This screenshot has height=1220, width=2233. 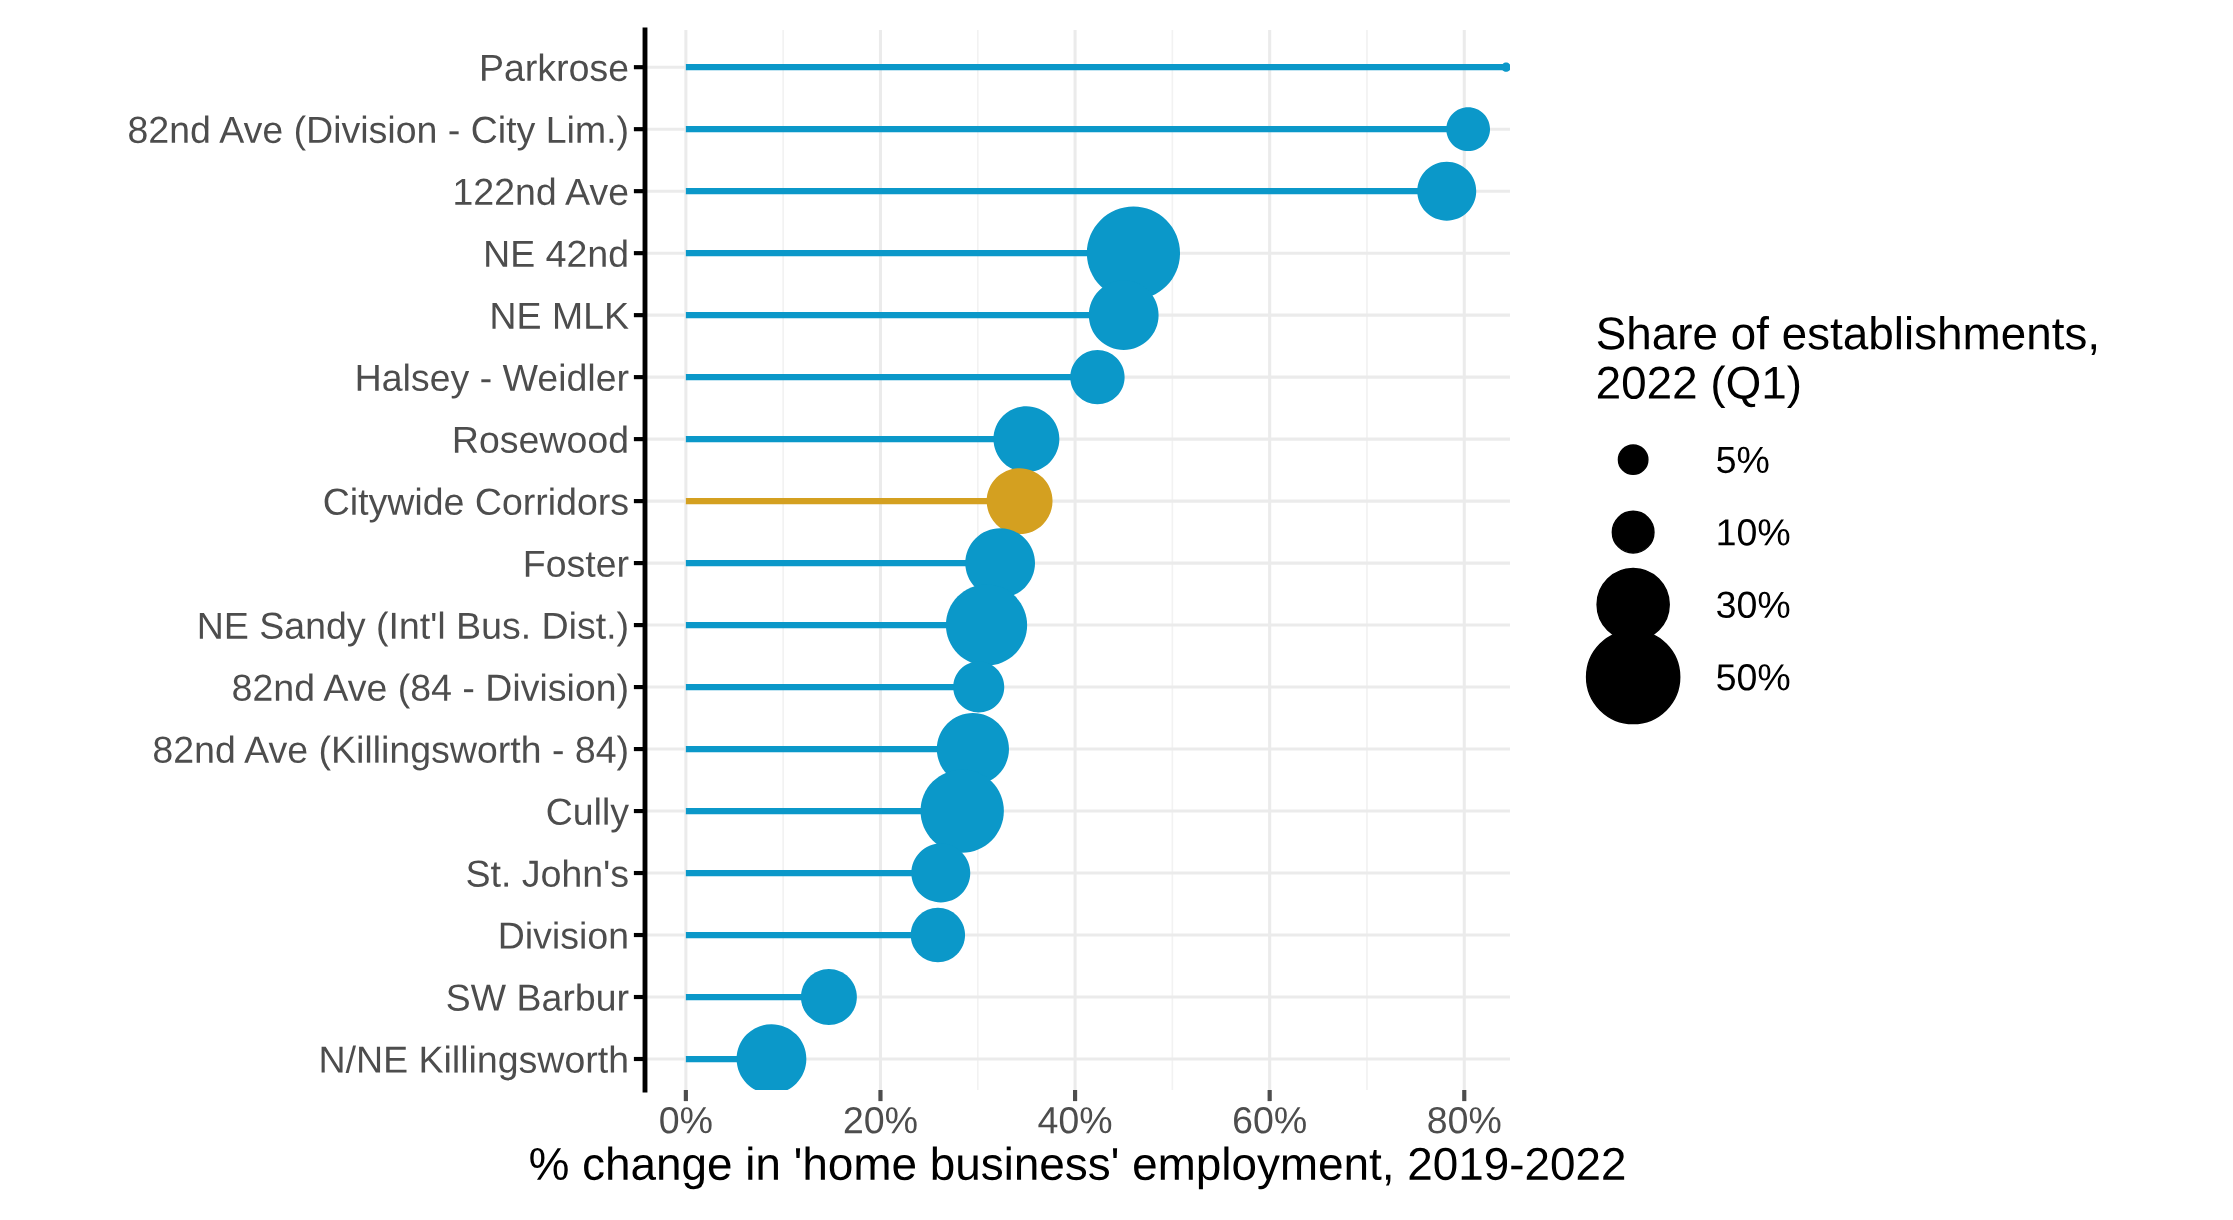 What do you see at coordinates (1753, 677) in the screenshot?
I see `legend-label: 50%` at bounding box center [1753, 677].